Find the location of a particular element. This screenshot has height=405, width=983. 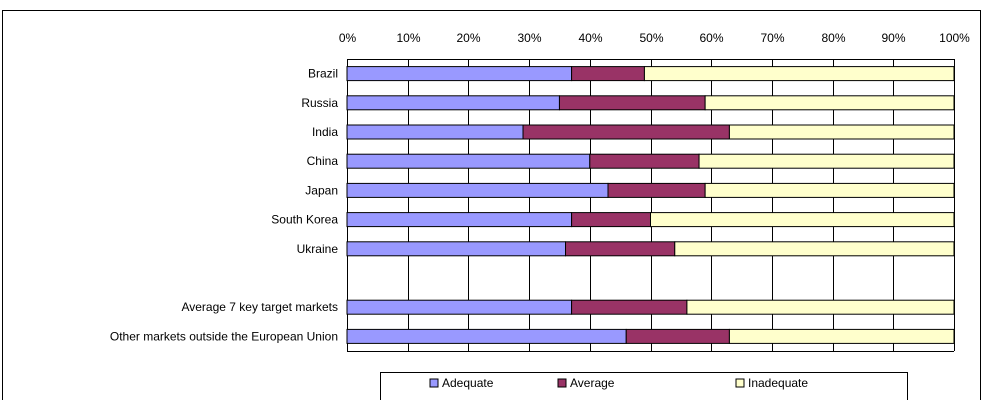

x-tick-label: 10% is located at coordinates (408, 38).